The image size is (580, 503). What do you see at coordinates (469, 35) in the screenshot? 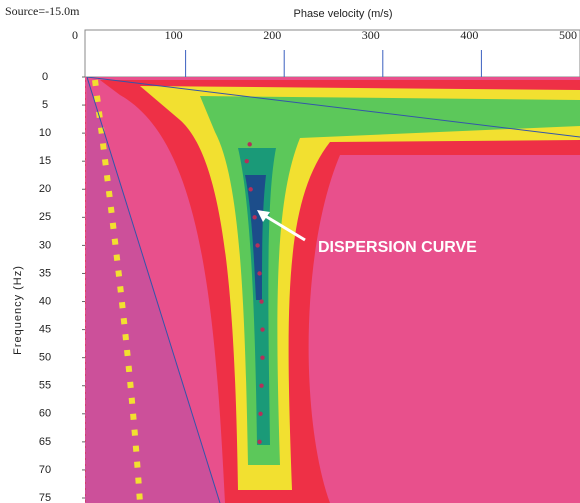
I see `x-tick-label: 400` at bounding box center [469, 35].